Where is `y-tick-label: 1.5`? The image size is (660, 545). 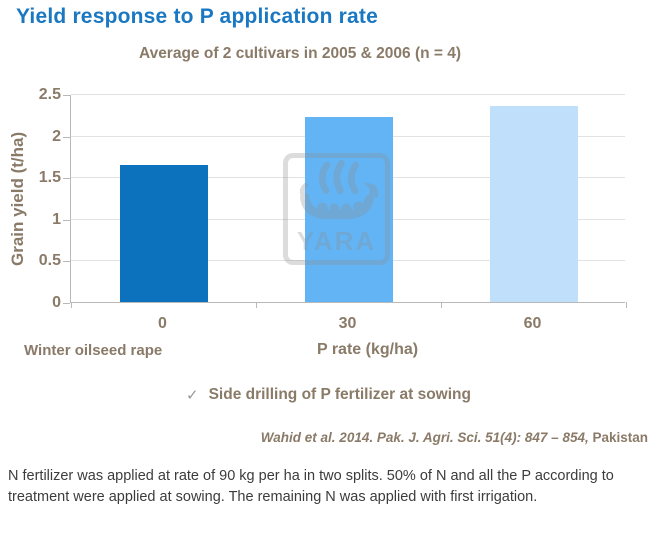
y-tick-label: 1.5 is located at coordinates (49, 178).